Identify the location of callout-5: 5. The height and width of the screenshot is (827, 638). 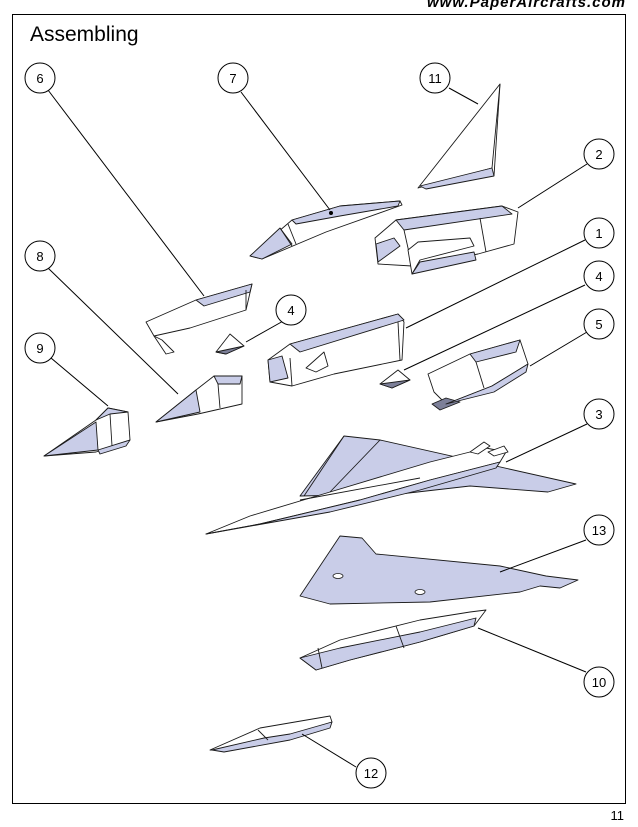
(599, 324).